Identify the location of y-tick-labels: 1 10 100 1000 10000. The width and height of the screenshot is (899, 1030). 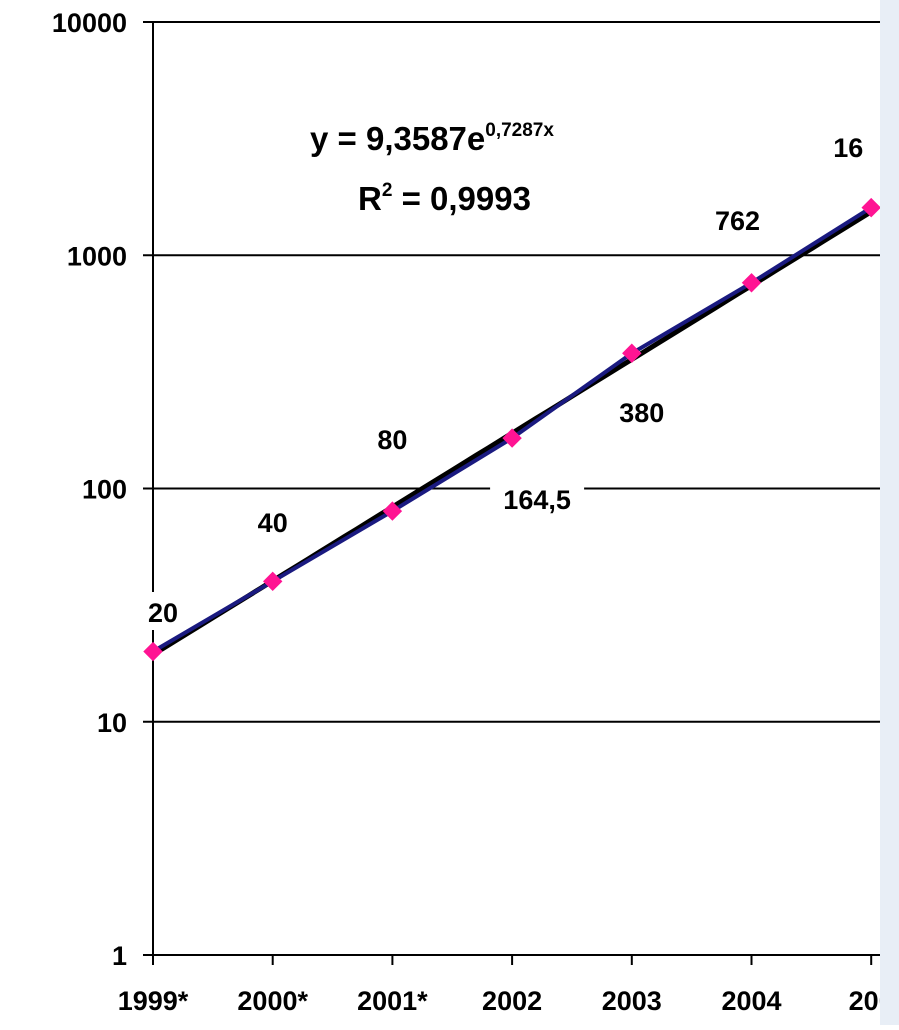
(89, 489).